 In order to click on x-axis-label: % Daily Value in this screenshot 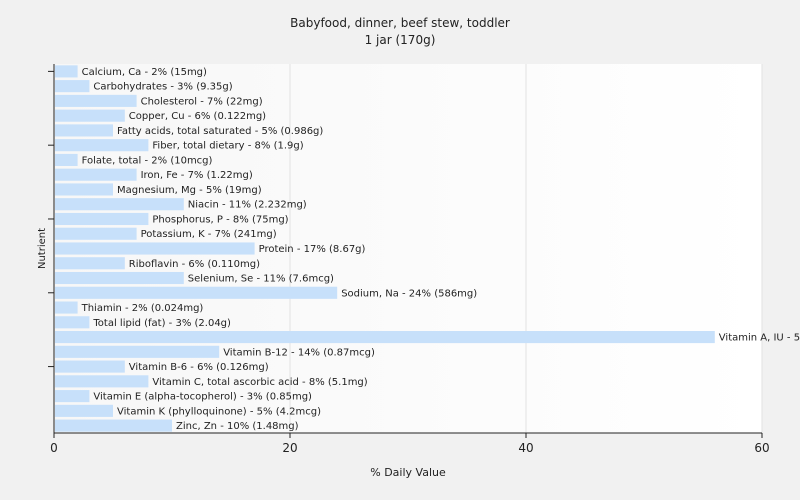, I will do `click(408, 472)`.